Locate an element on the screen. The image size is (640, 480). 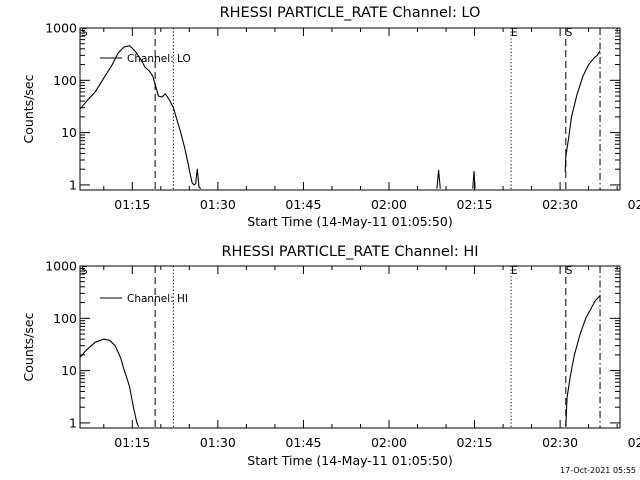
chart-title: RHESSI PARTICLE_RATE Channel: LO is located at coordinates (350, 13).